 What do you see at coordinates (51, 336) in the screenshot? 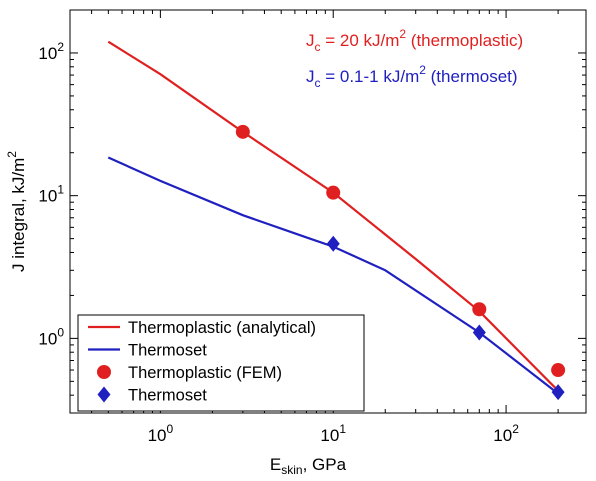
I see `y-tick-label: 10⁰` at bounding box center [51, 336].